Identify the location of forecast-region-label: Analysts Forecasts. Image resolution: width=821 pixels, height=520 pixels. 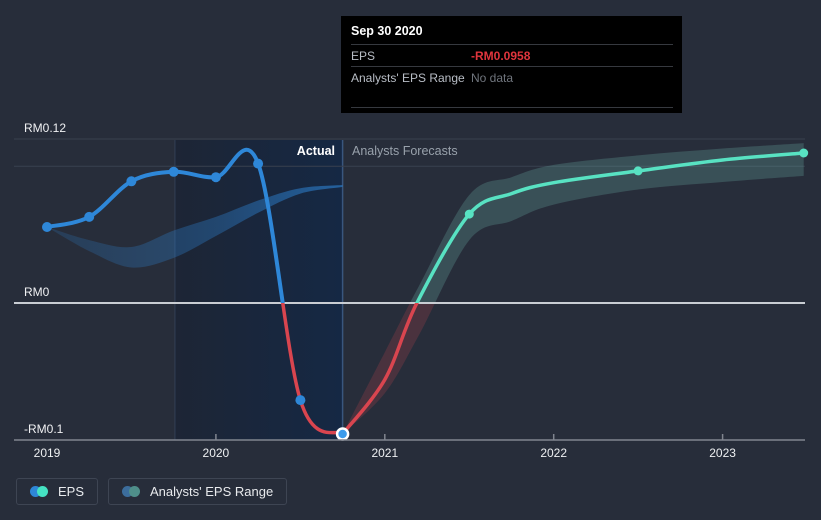
(405, 151).